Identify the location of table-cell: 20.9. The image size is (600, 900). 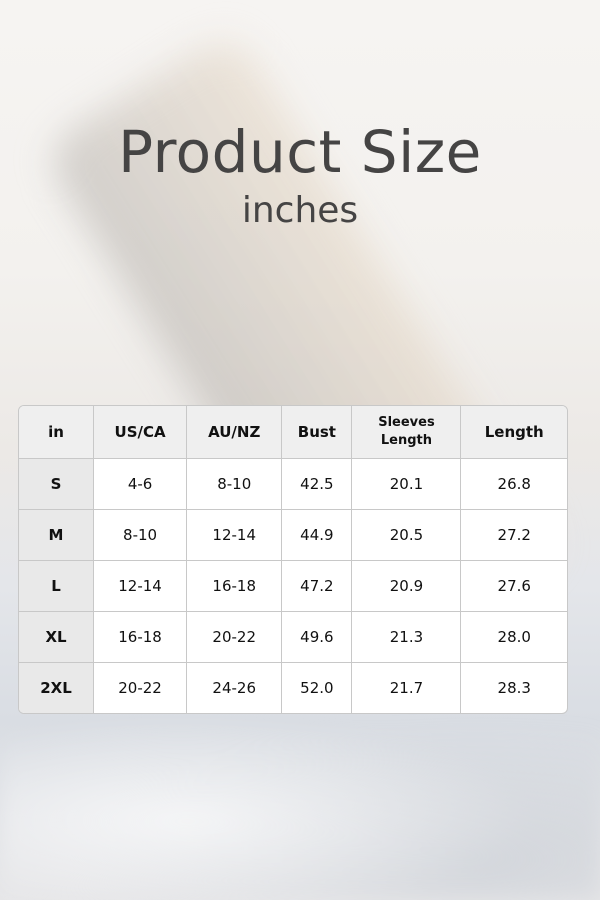
(407, 586).